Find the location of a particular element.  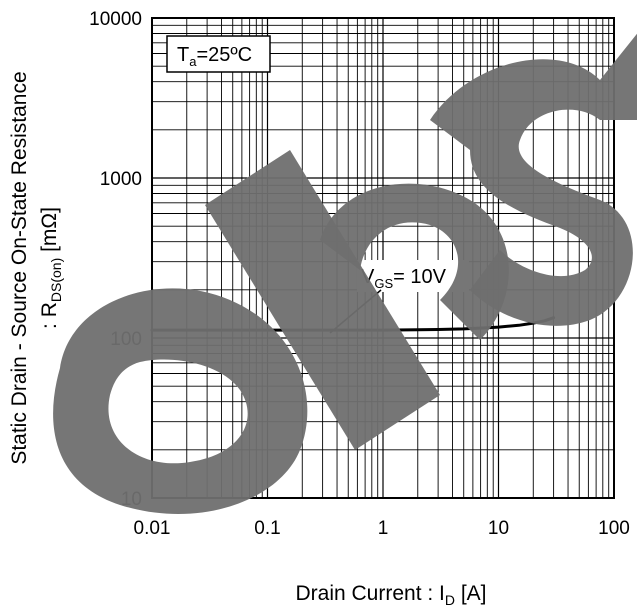

condition-box: Ta=25ºC is located at coordinates (218, 54).